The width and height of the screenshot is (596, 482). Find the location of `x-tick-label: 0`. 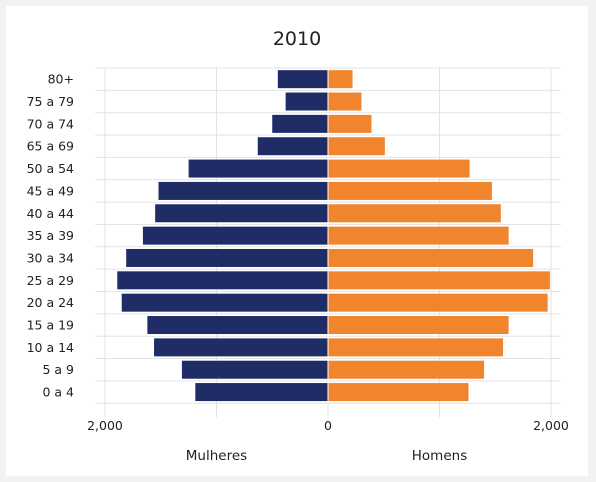

x-tick-label: 0 is located at coordinates (328, 425).